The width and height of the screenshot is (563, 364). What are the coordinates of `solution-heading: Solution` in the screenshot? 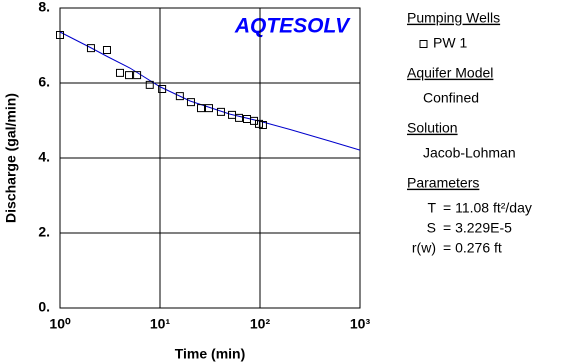 It's located at (432, 128).